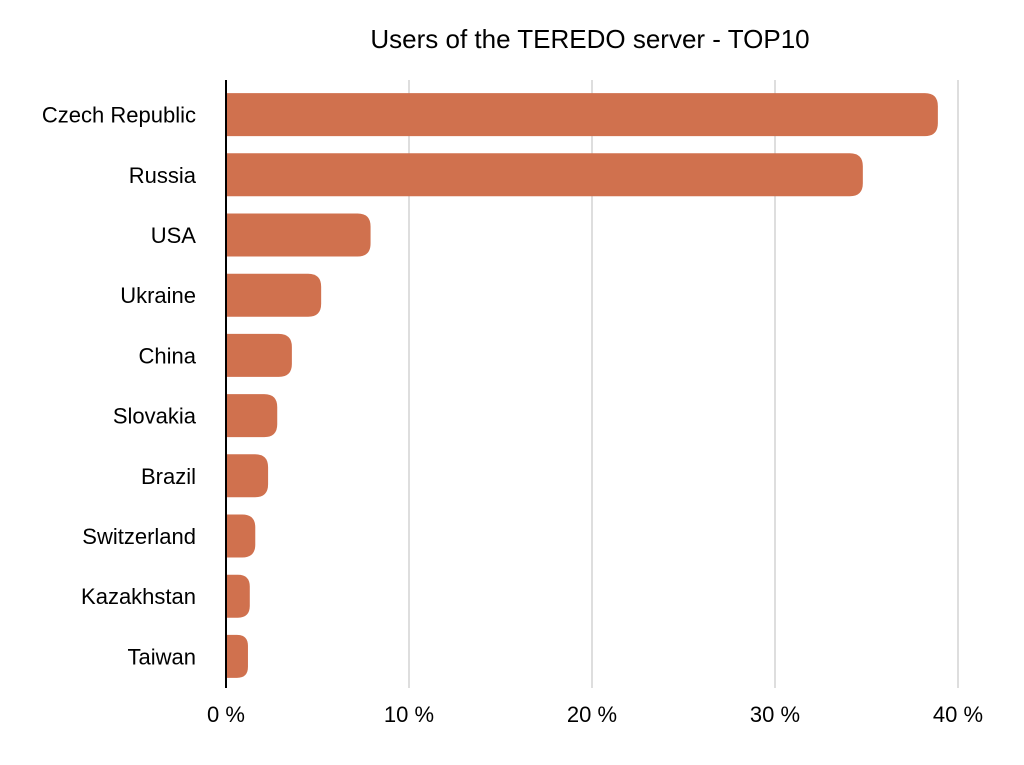 Image resolution: width=1024 pixels, height=765 pixels. What do you see at coordinates (162, 656) in the screenshot?
I see `category-label: Taiwan` at bounding box center [162, 656].